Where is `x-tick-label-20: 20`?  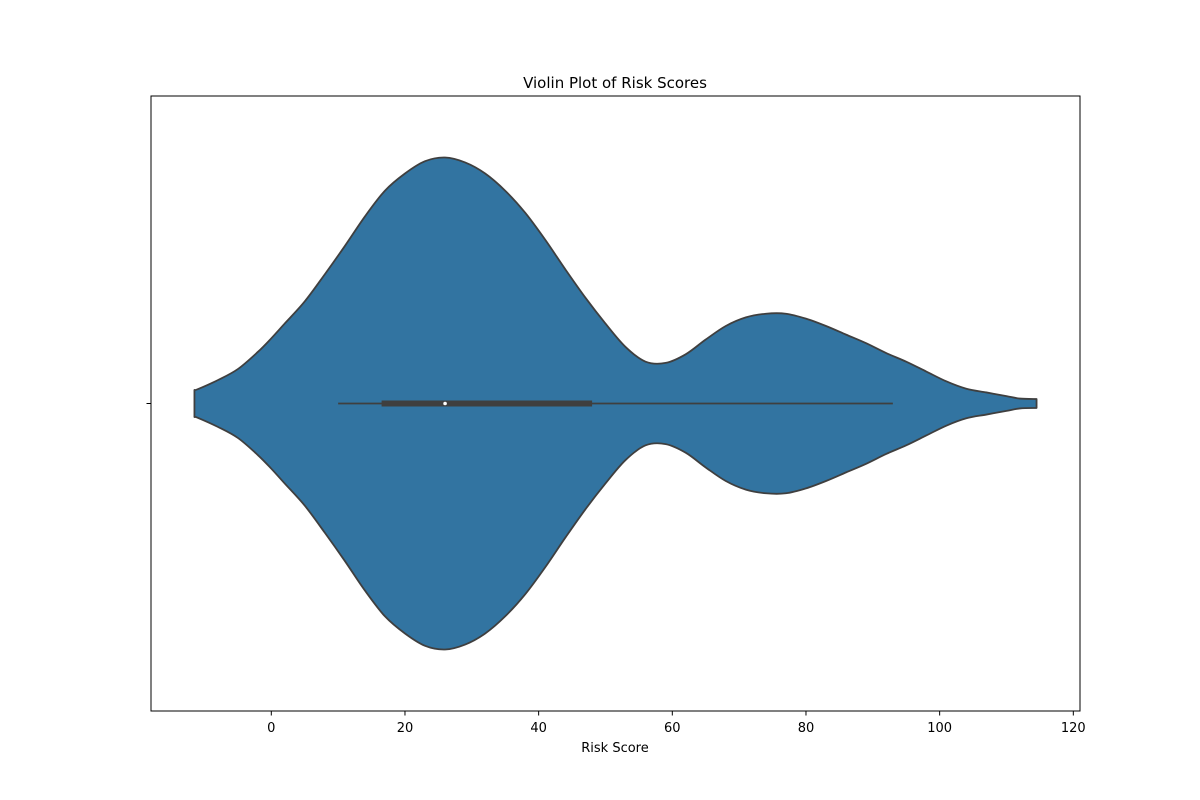 x-tick-label-20: 20 is located at coordinates (405, 728).